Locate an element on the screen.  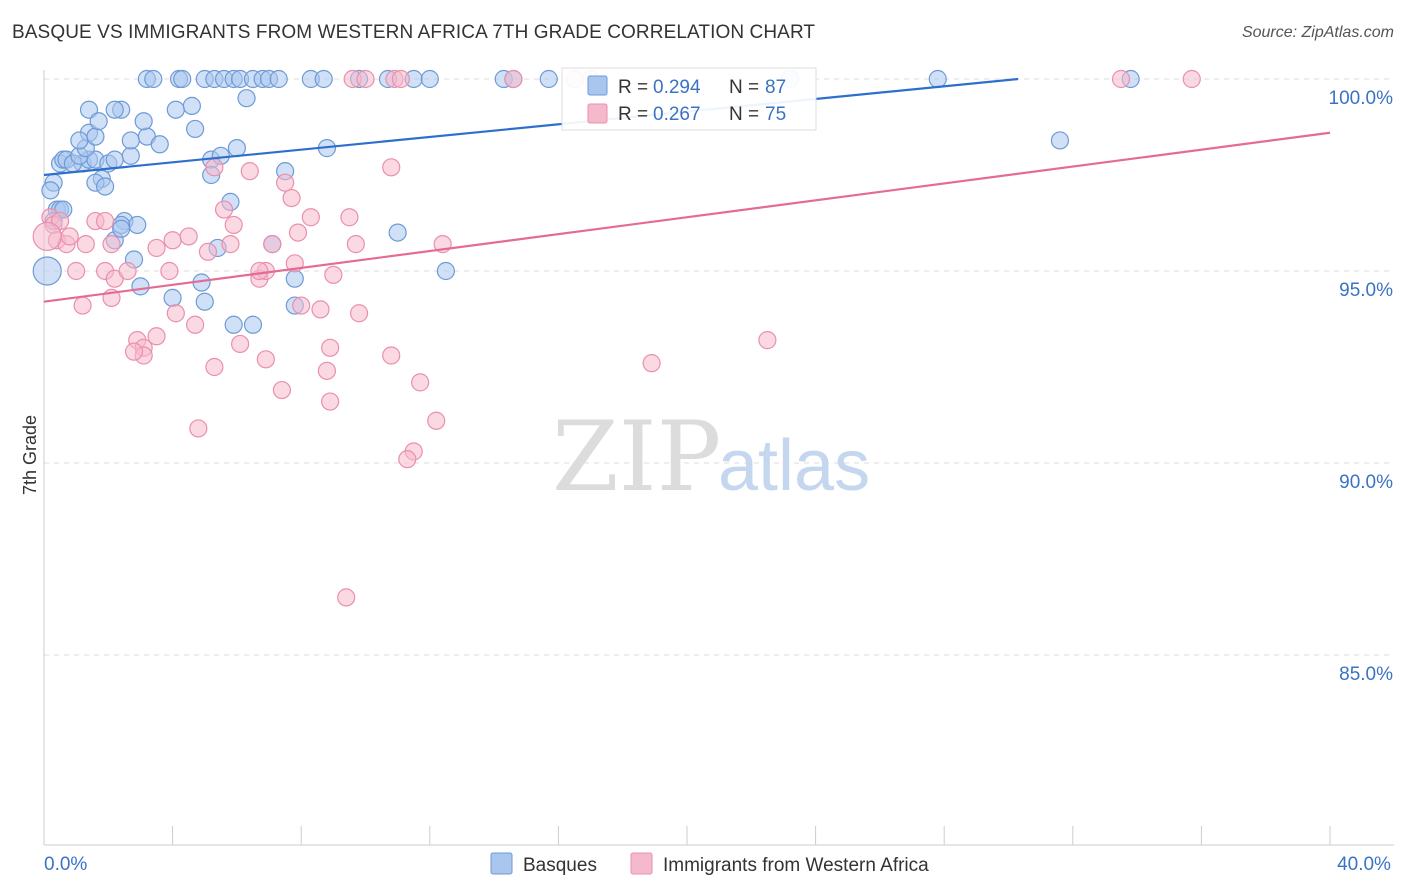
series-legend: Basques Immigrants from Western Africa is located at coordinates (709, 864).